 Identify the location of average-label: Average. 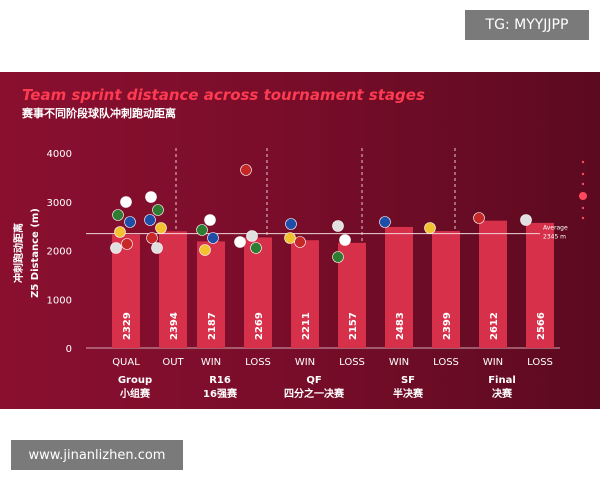
(555, 228).